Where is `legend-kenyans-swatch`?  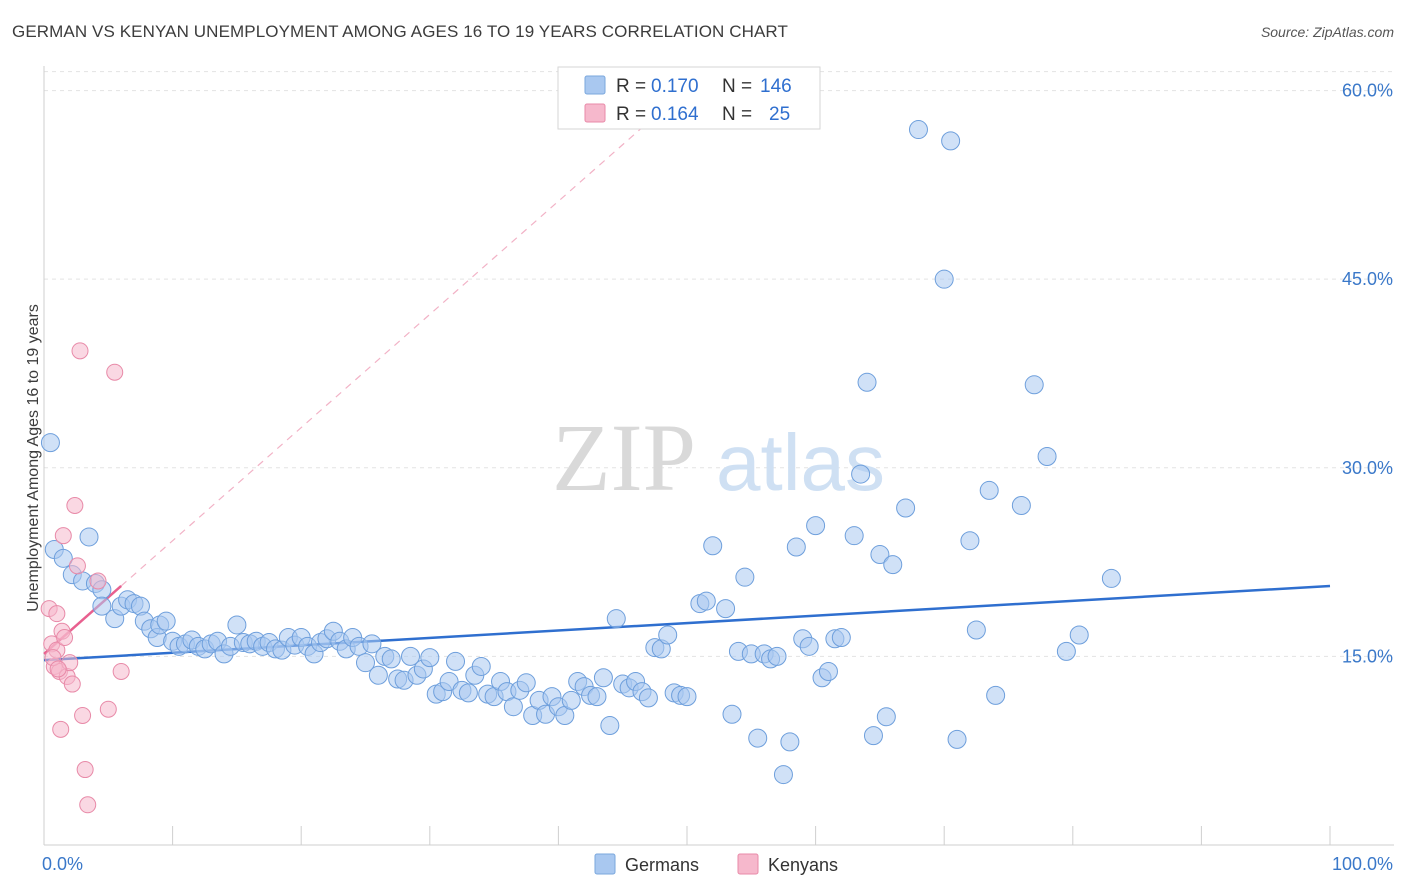
legend-kenyans-swatch is located at coordinates (748, 864).